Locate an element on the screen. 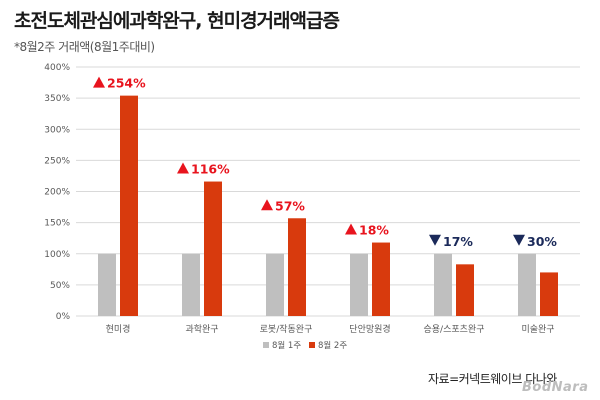  y-tick-label: 400% is located at coordinates (57, 68).